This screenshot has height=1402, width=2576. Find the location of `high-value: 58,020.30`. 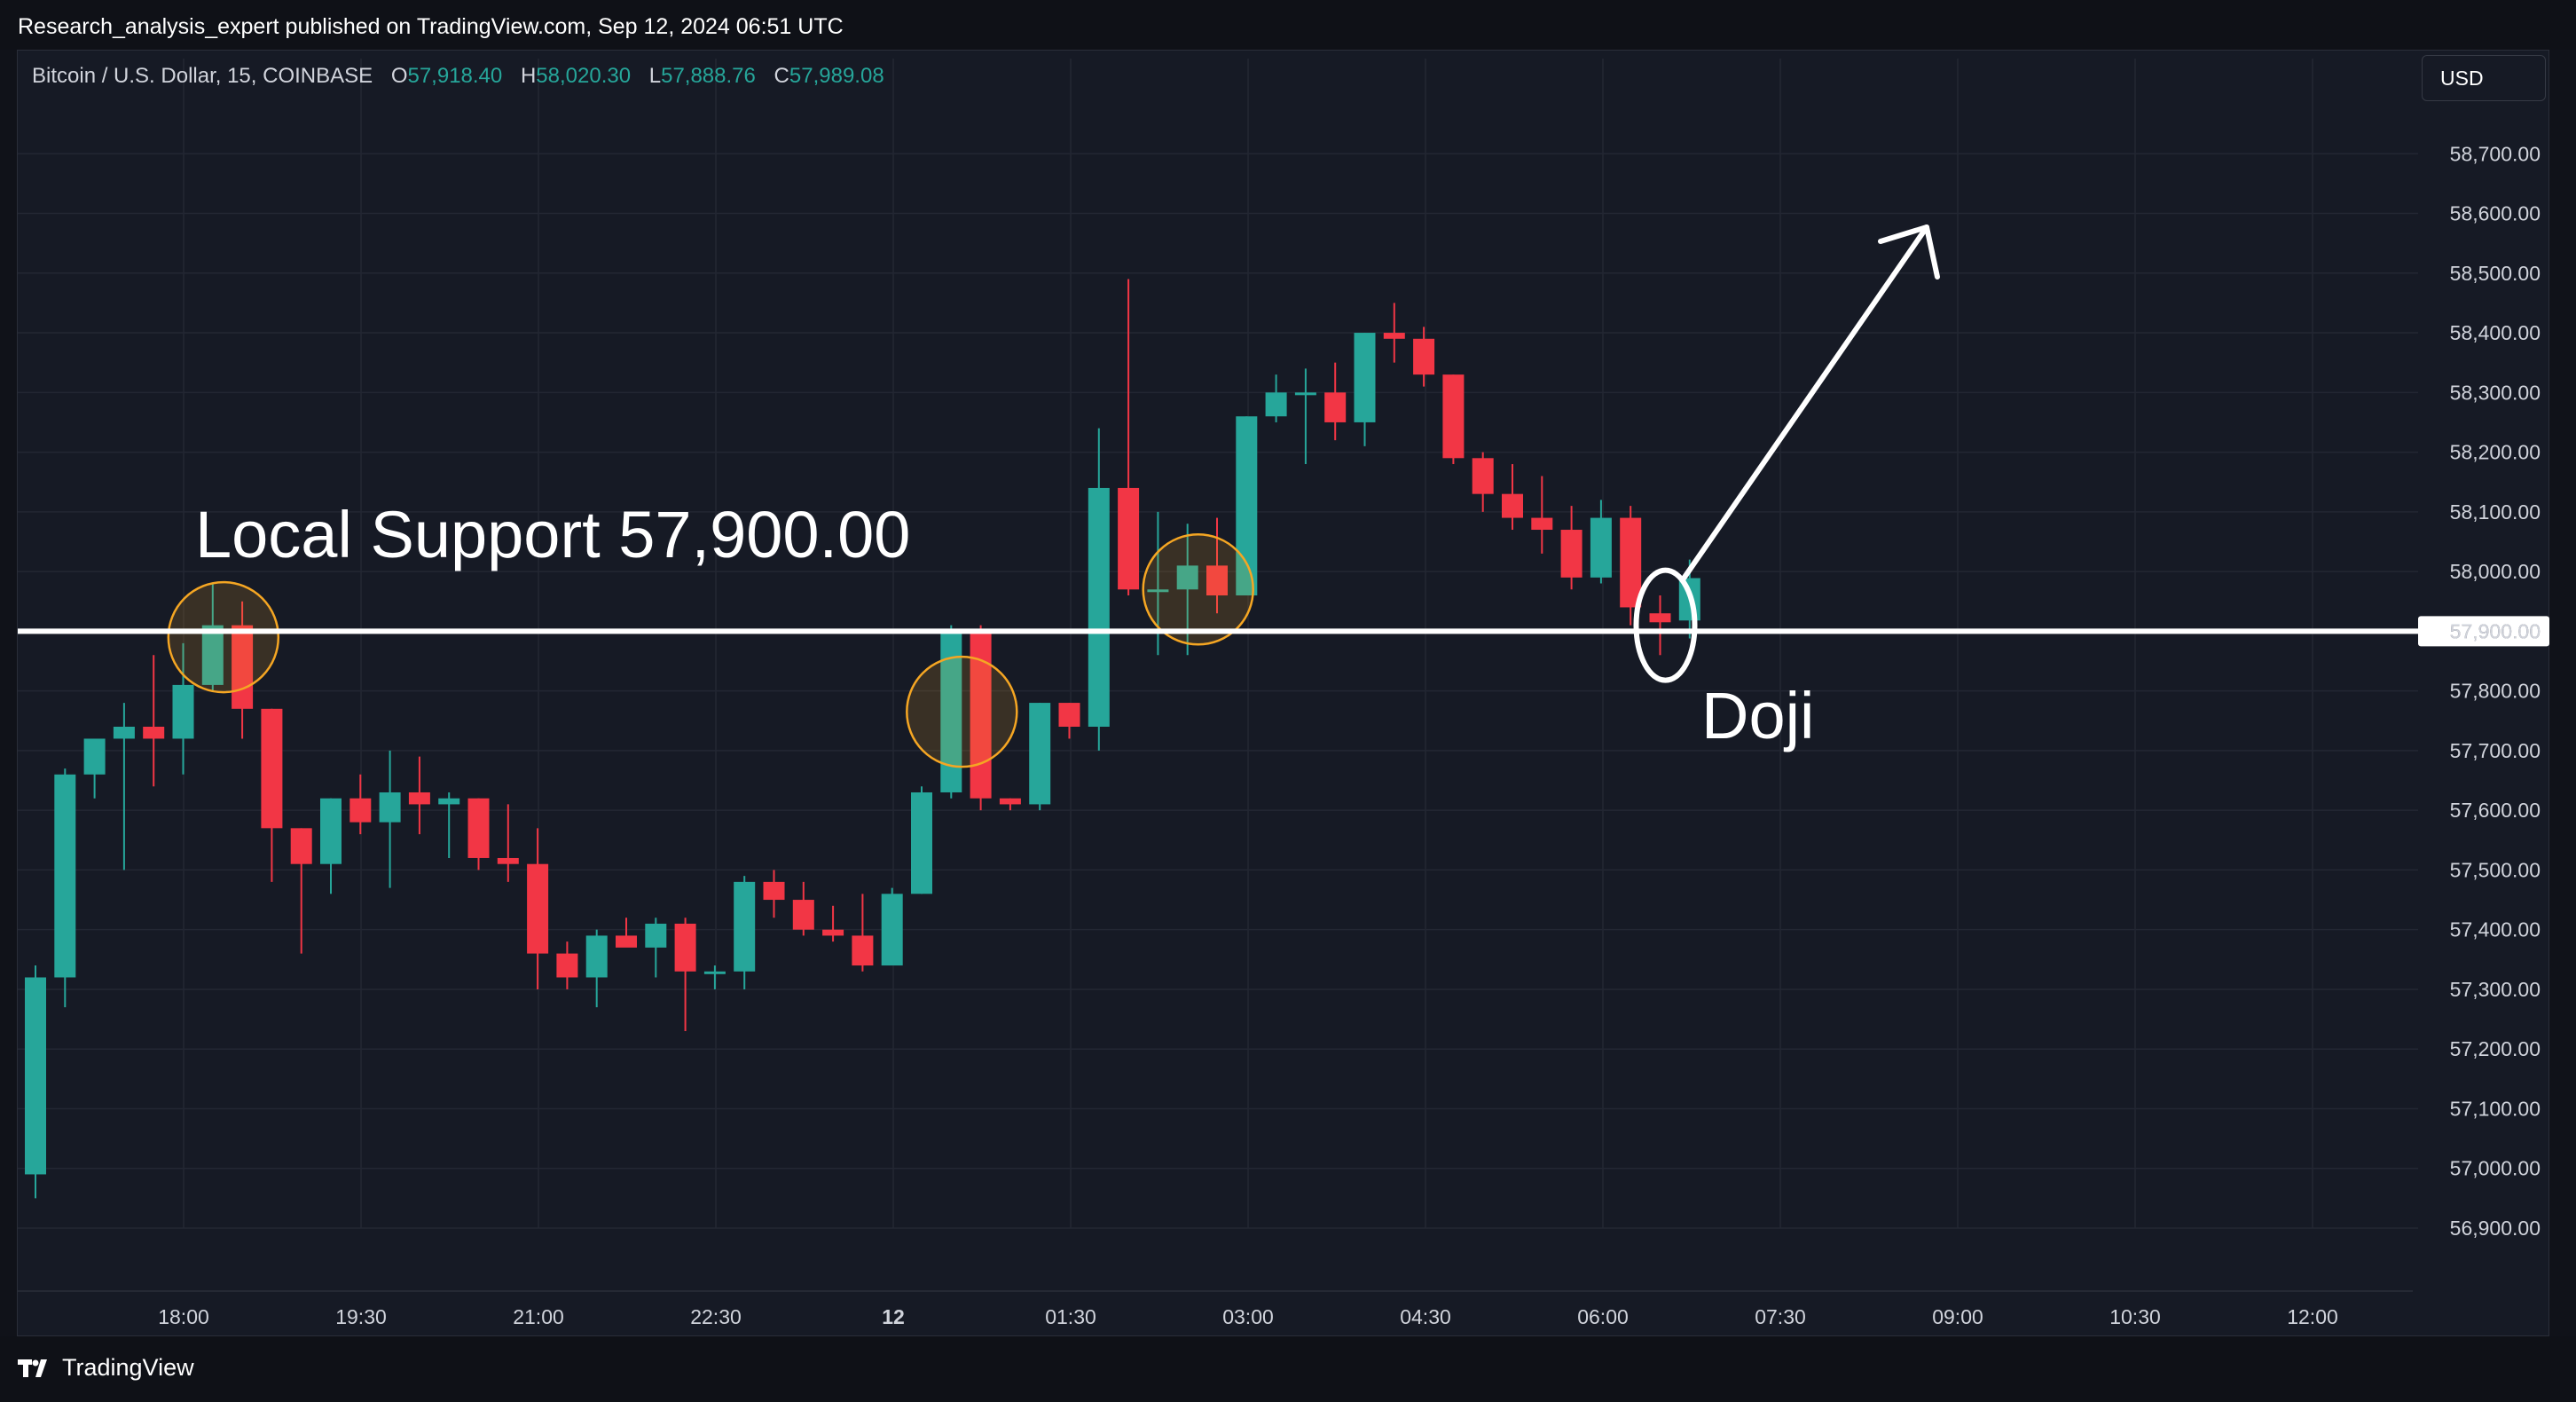

high-value: 58,020.30 is located at coordinates (583, 76).